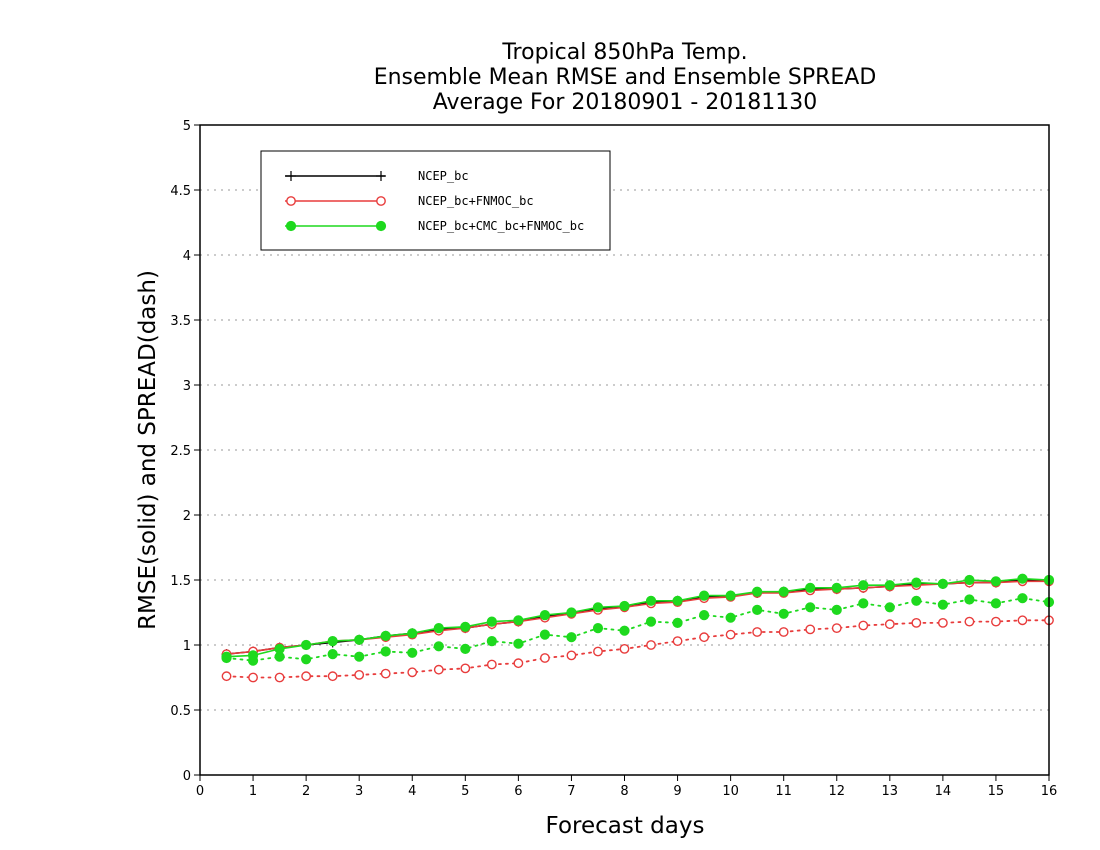 The width and height of the screenshot is (1100, 850). I want to click on legend-item: NCEP_bc+FNMOC_bc, so click(409, 201).